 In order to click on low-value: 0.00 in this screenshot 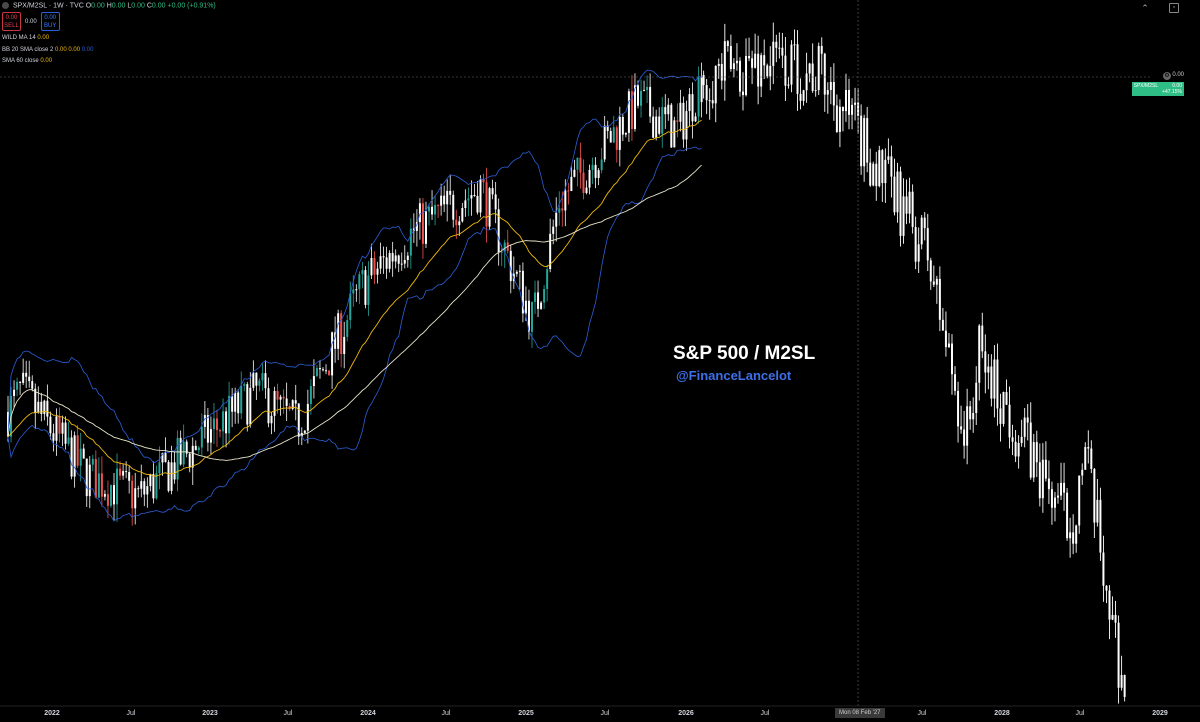, I will do `click(138, 6)`.